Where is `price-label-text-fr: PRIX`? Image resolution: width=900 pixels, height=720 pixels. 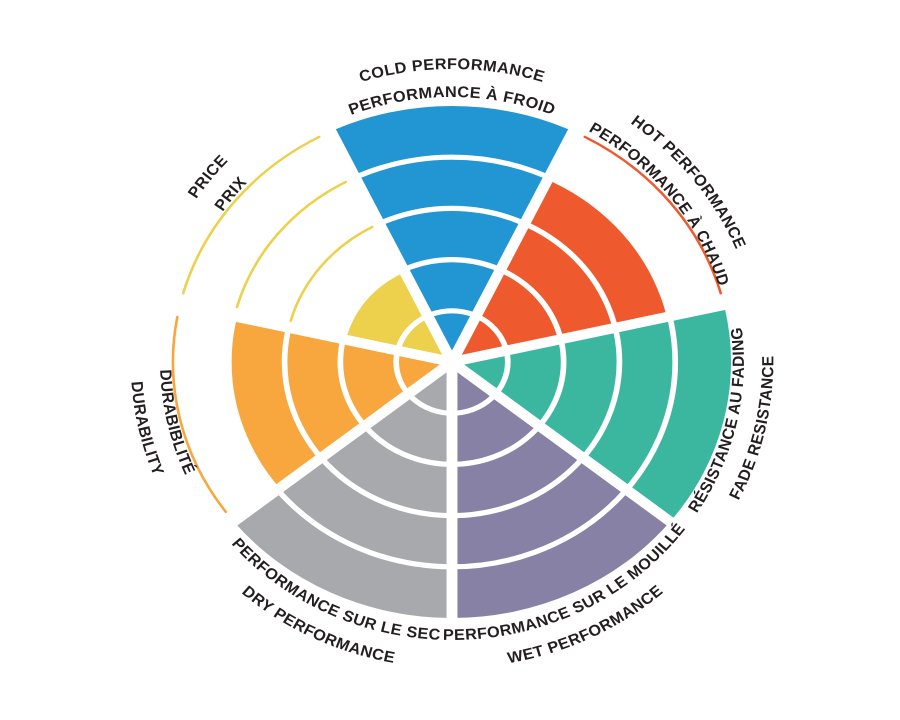
price-label-text-fr: PRIX is located at coordinates (231, 194).